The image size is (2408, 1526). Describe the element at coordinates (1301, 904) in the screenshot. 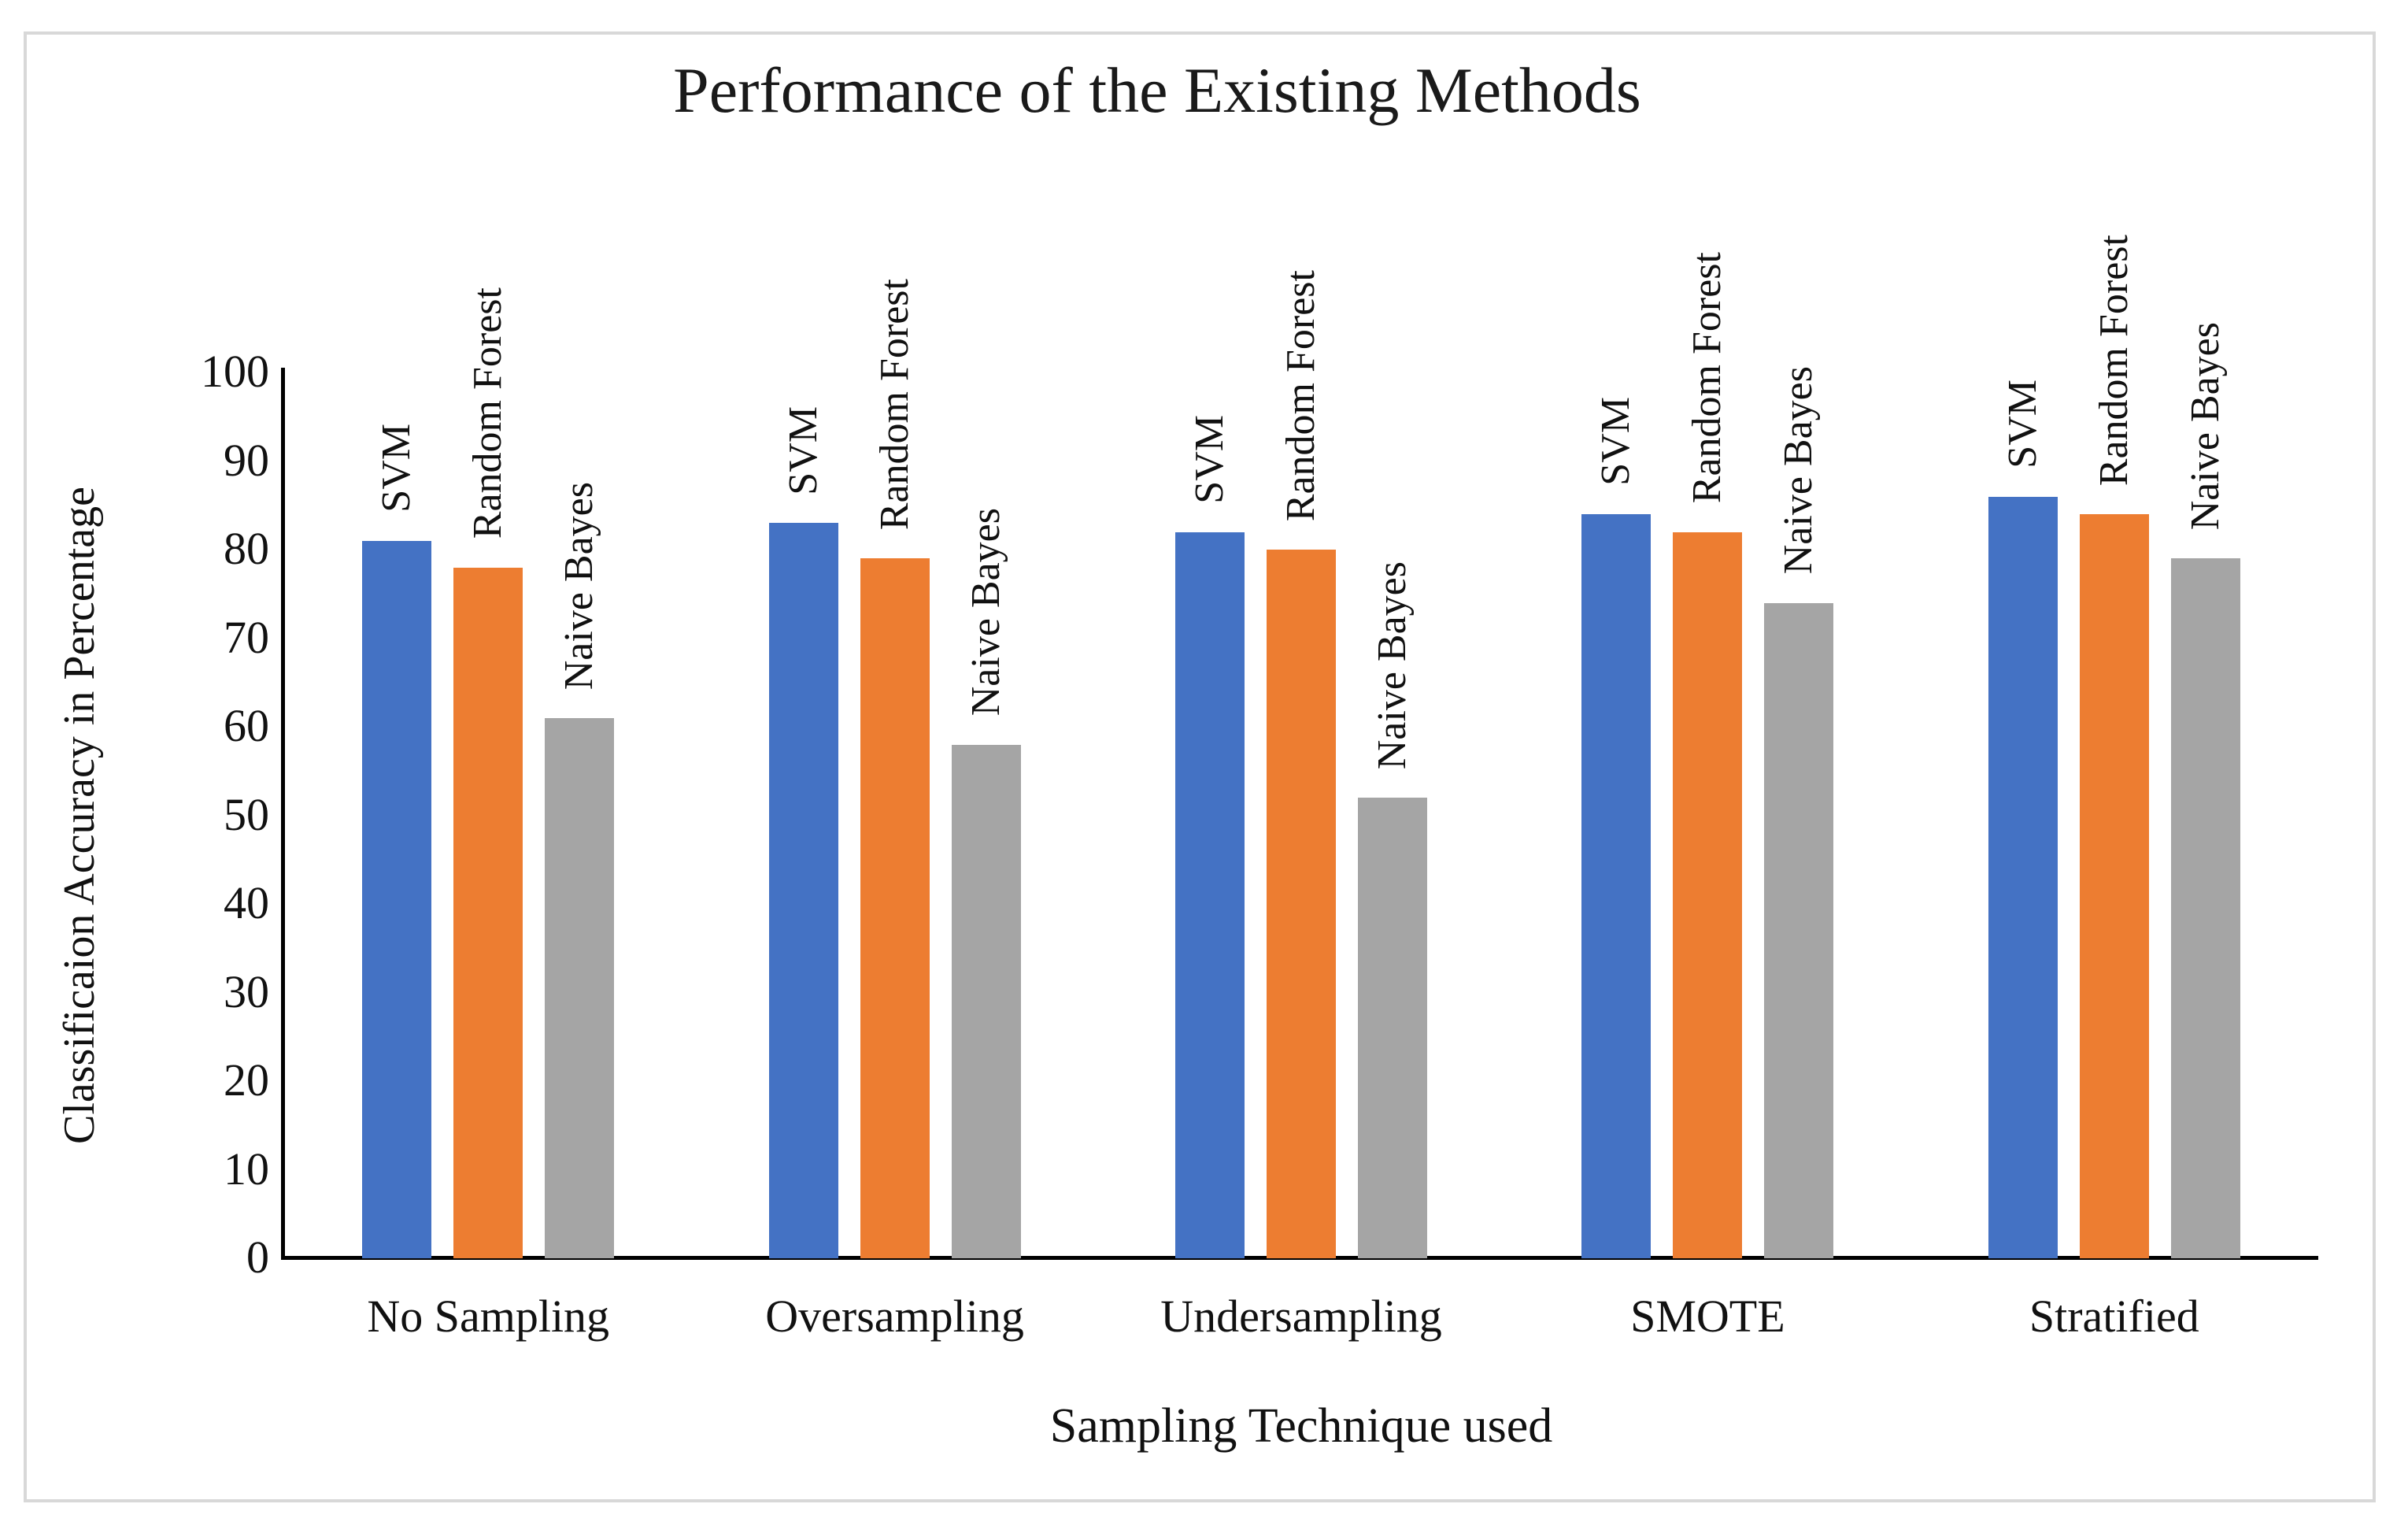

I see `bar-undersampling-random-forest` at that location.